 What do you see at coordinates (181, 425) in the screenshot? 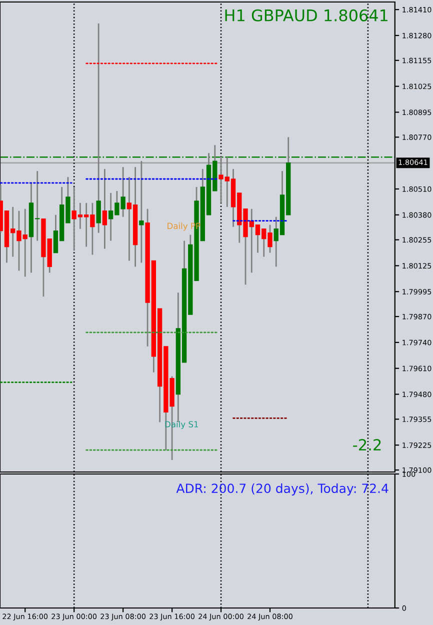
I see `annotation: Daily S1` at bounding box center [181, 425].